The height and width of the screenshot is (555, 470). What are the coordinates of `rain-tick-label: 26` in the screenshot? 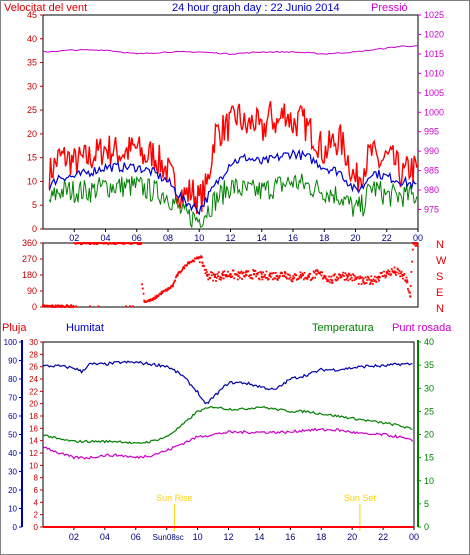 It's located at (33, 367).